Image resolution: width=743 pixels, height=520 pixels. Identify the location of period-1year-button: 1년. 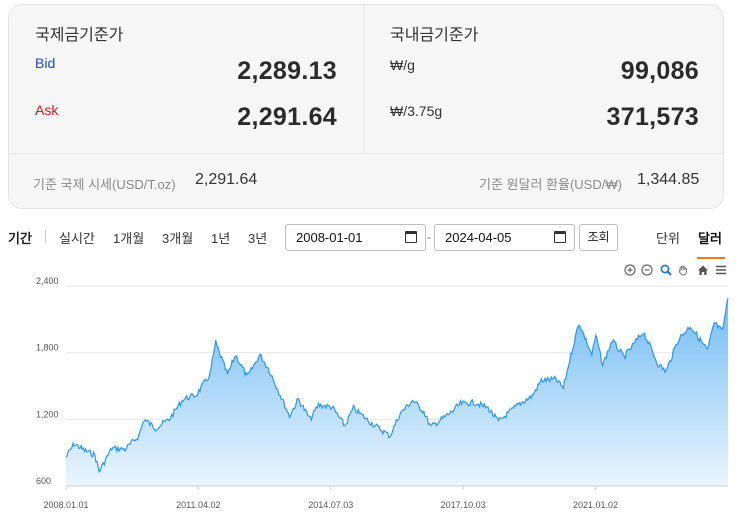
(221, 238).